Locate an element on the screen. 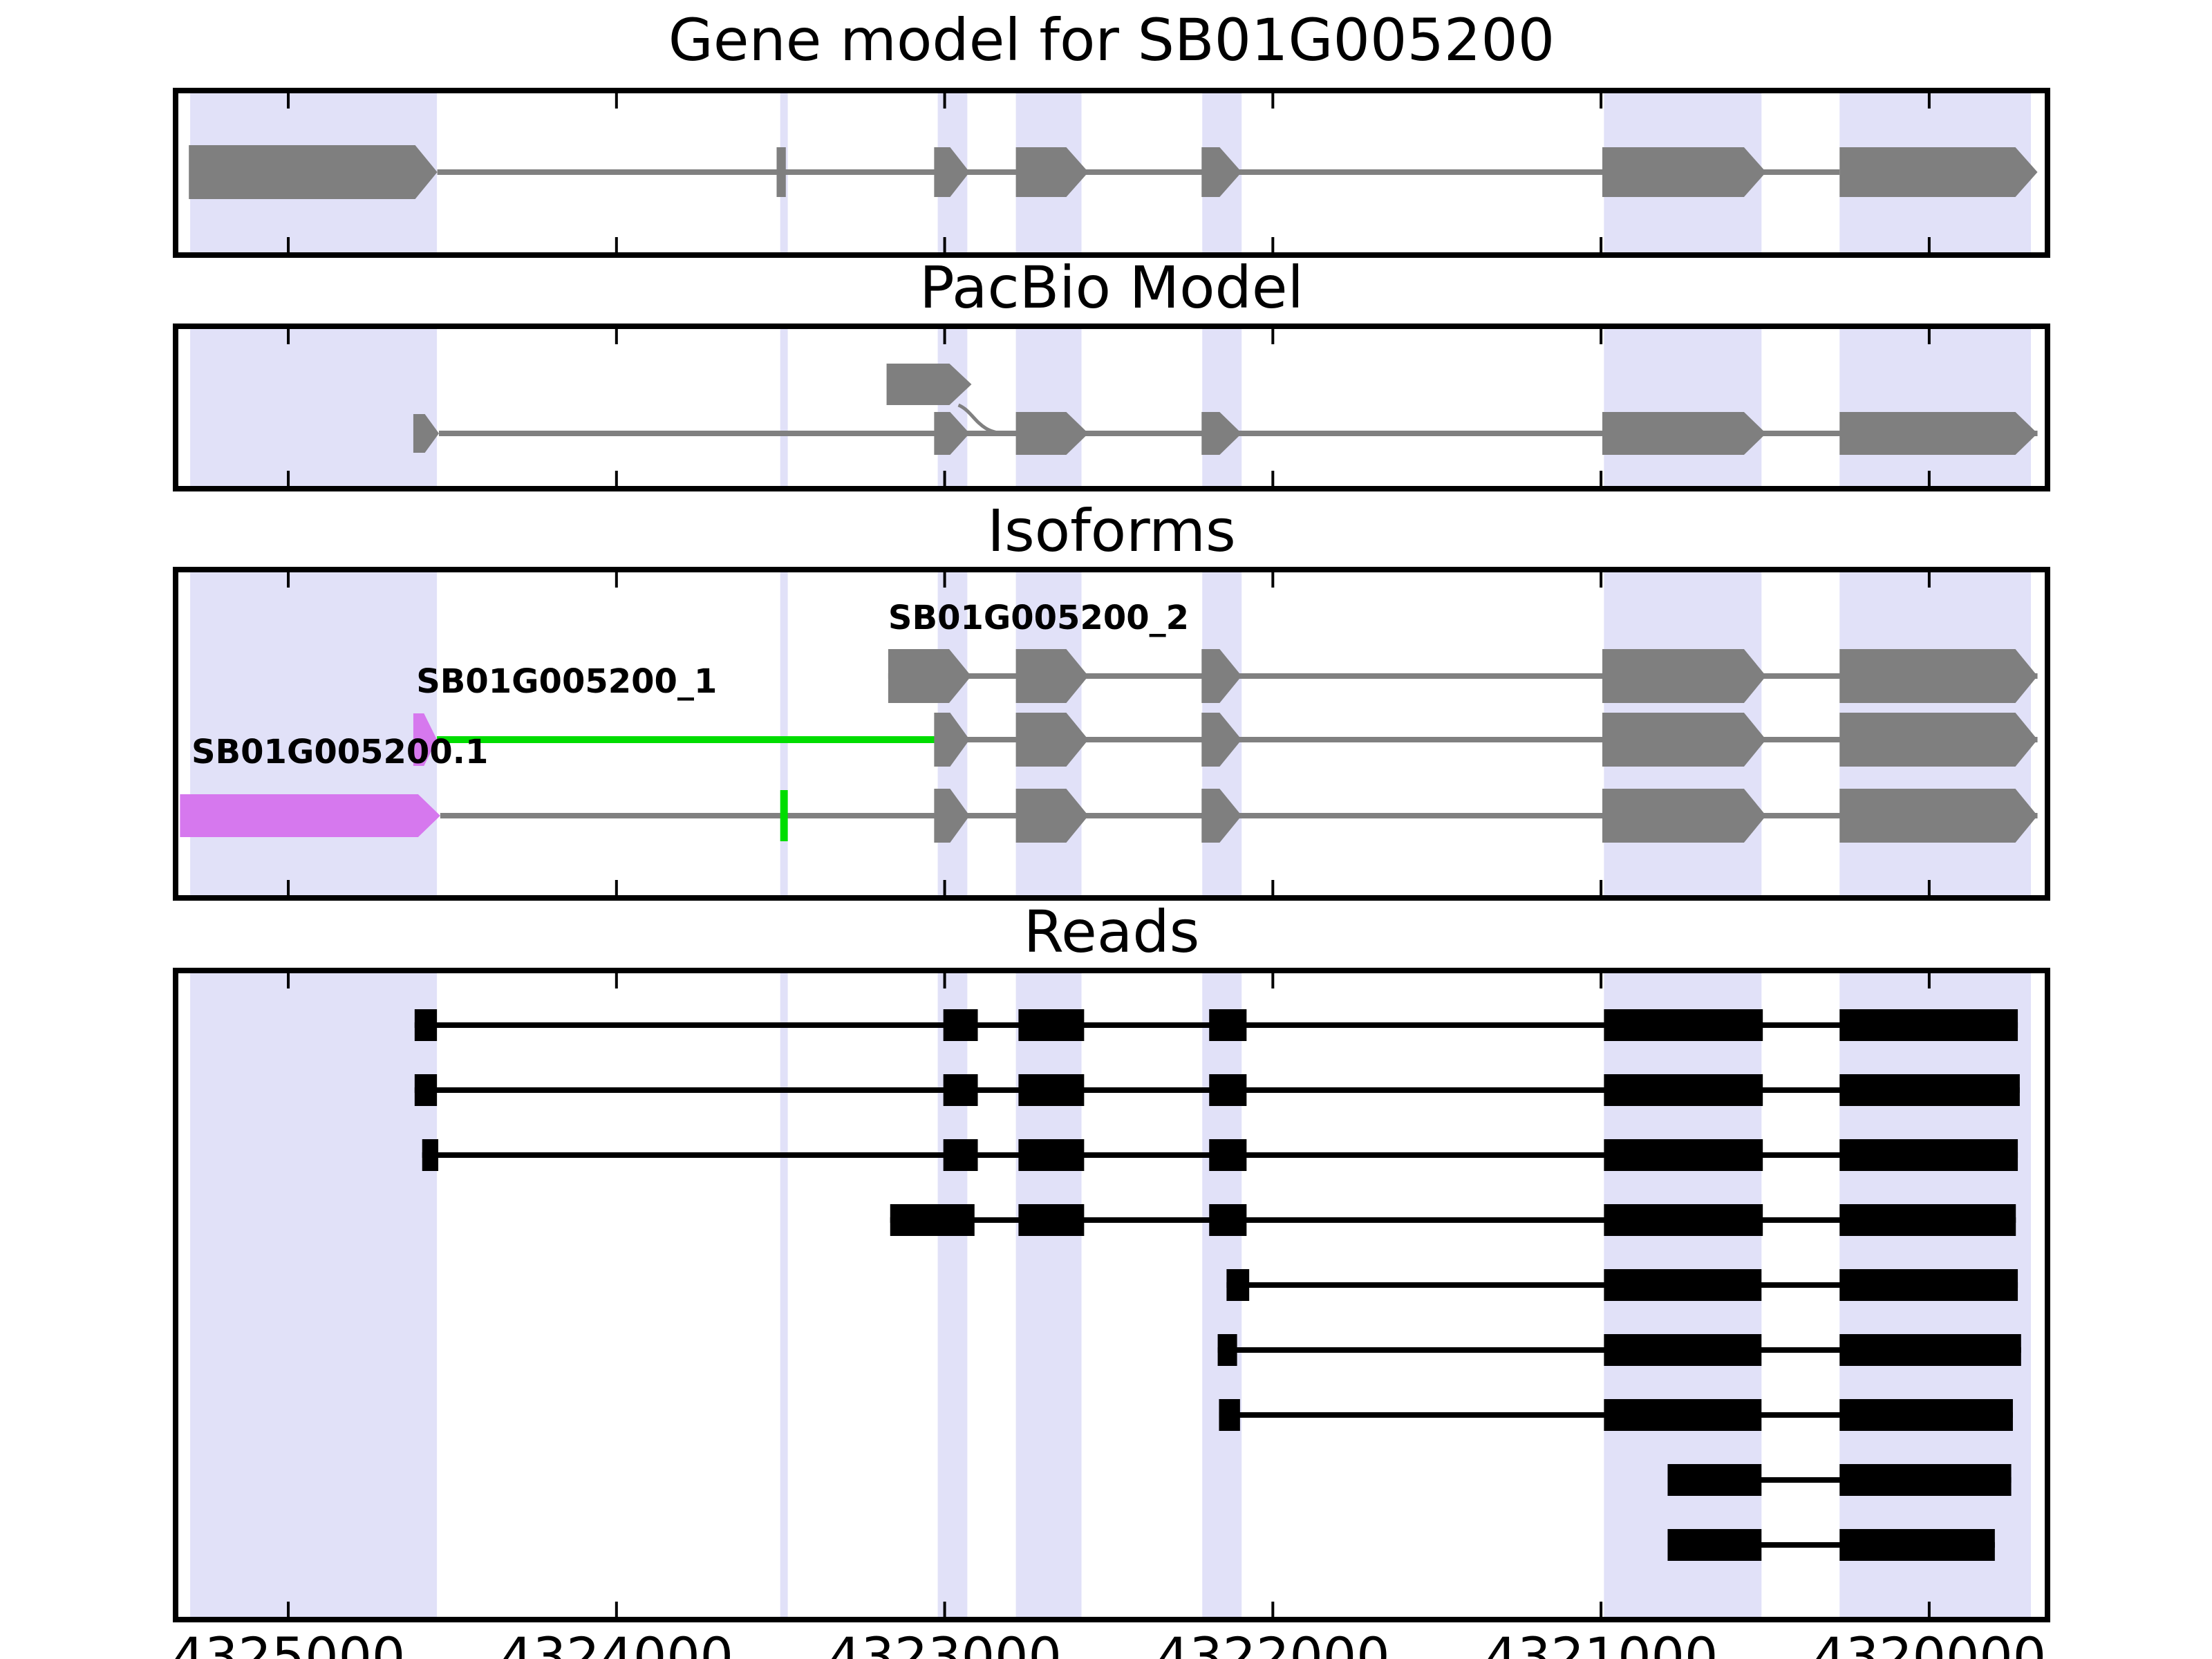  panel-title-pacbio: PacBio Model is located at coordinates (1111, 287).